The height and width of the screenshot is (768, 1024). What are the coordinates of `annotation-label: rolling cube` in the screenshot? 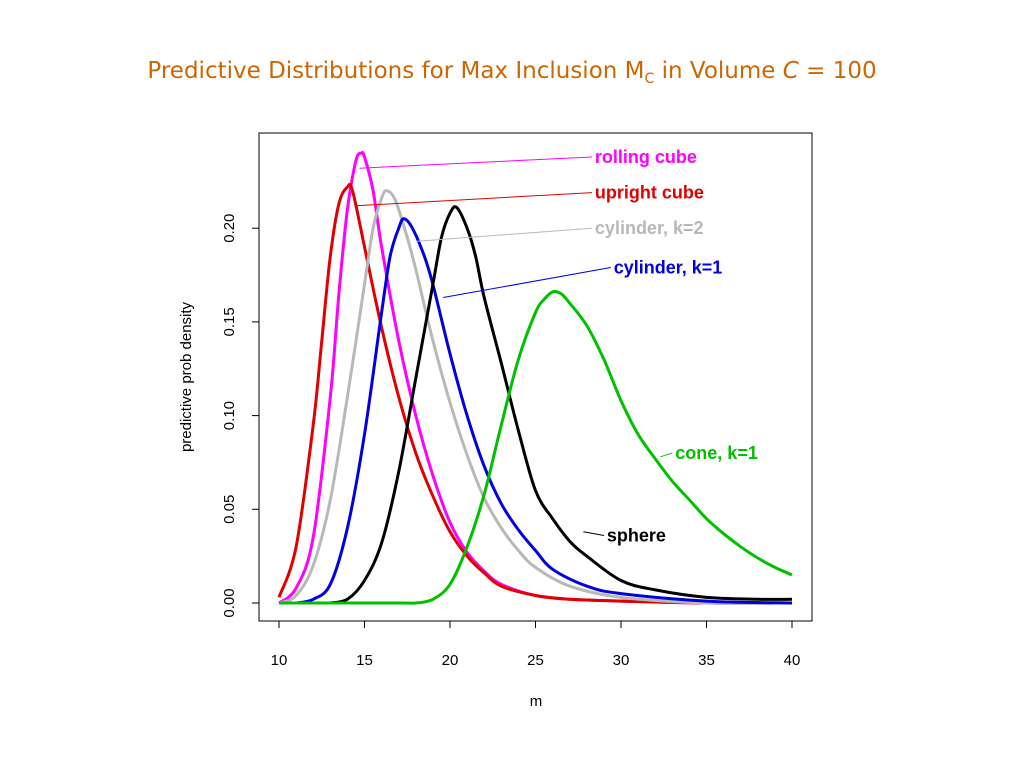 It's located at (646, 157).